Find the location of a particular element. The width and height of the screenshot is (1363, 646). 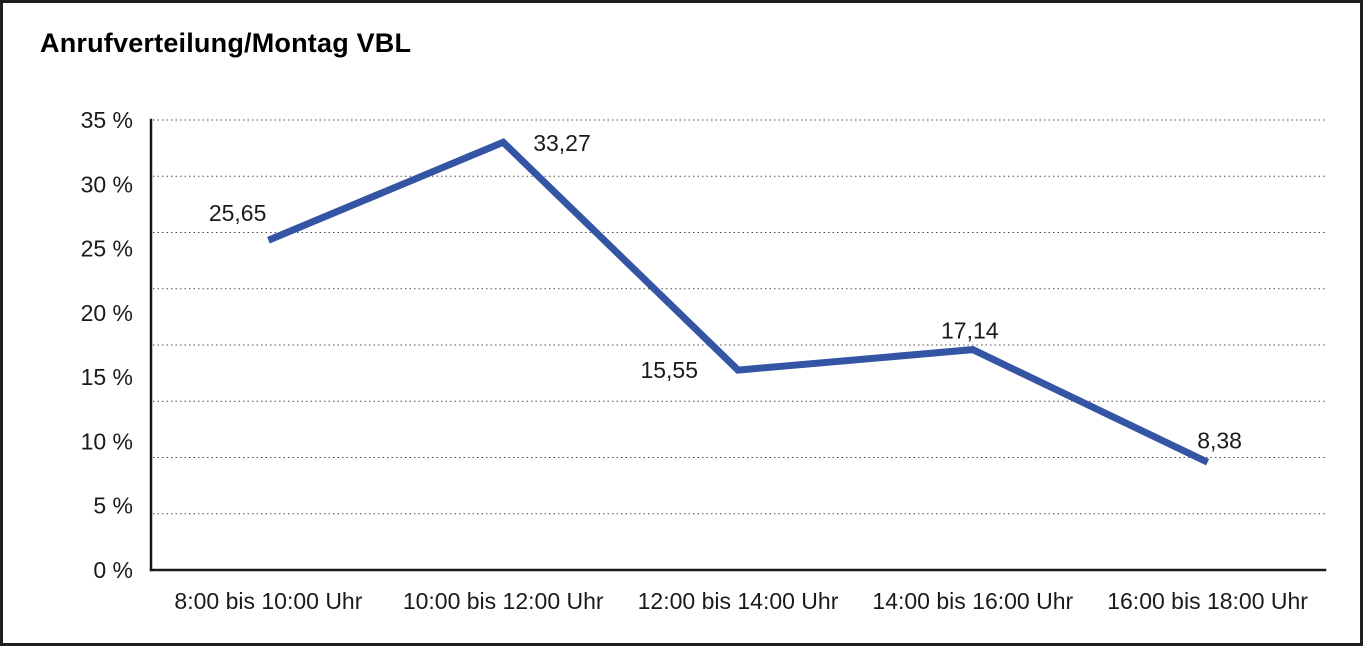

x-tick-label: 16:00 bis 18:00 Uhr is located at coordinates (1207, 601).